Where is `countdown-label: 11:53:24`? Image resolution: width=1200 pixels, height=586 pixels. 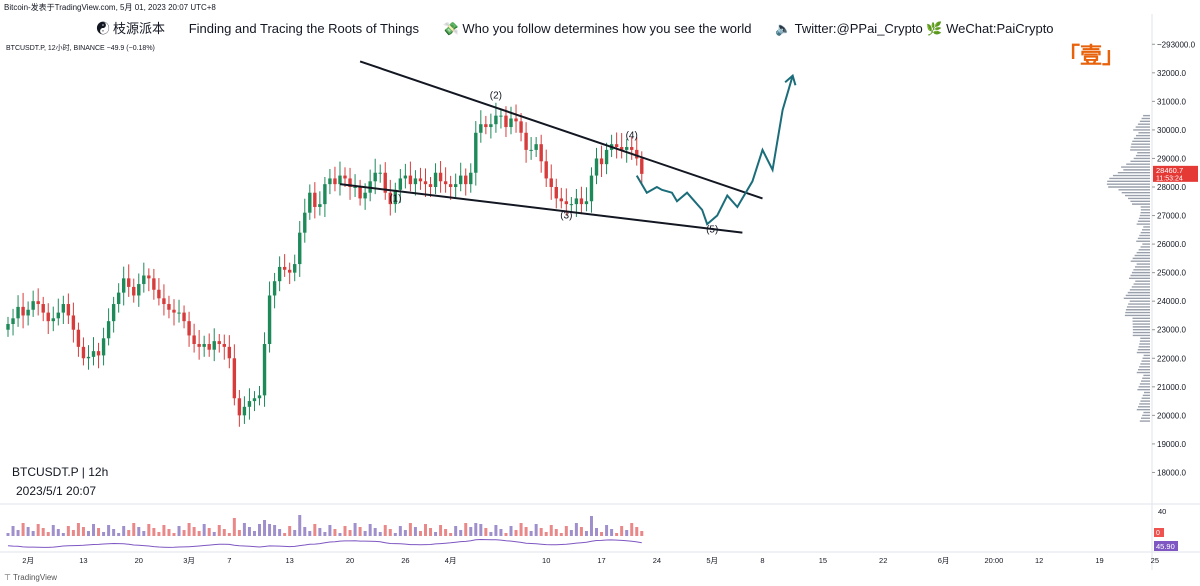 countdown-label: 11:53:24 is located at coordinates (1169, 178).